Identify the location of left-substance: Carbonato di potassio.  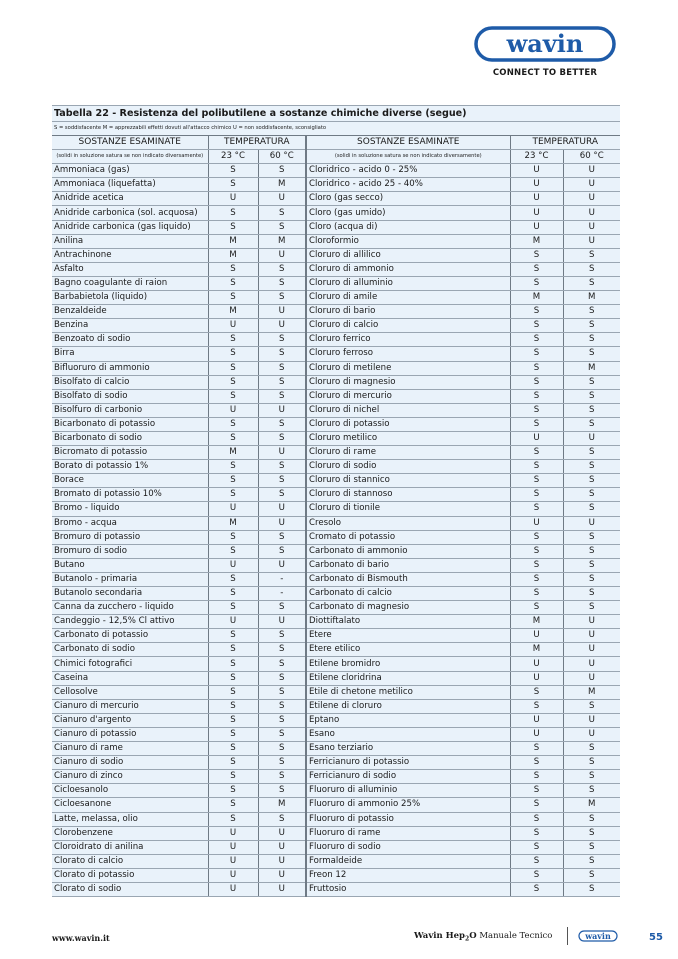
(130, 636).